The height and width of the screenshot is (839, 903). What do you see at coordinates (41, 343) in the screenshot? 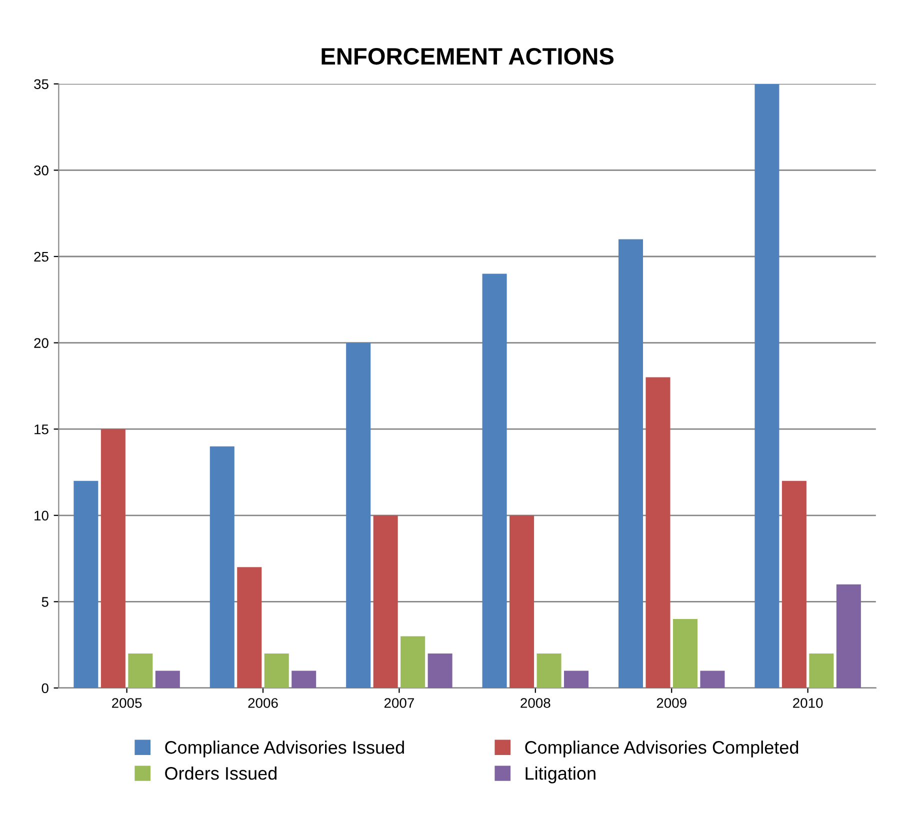
I see `y-tick-label: 20` at bounding box center [41, 343].